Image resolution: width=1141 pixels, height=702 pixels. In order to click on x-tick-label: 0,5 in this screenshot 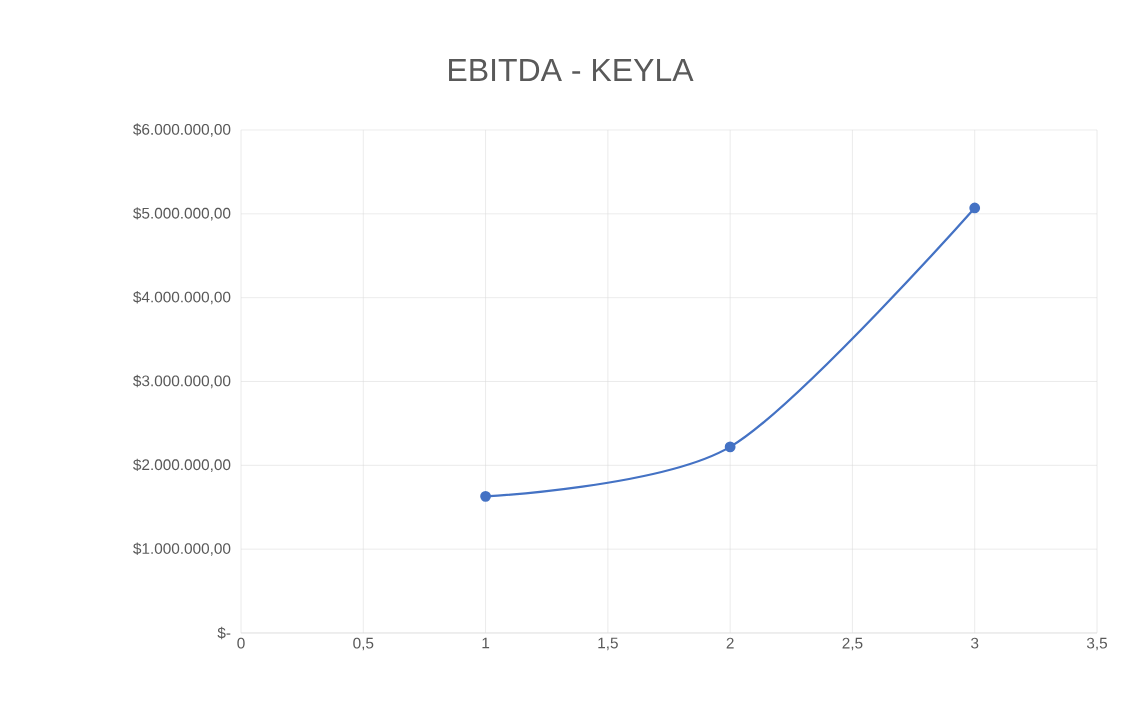, I will do `click(363, 644)`.